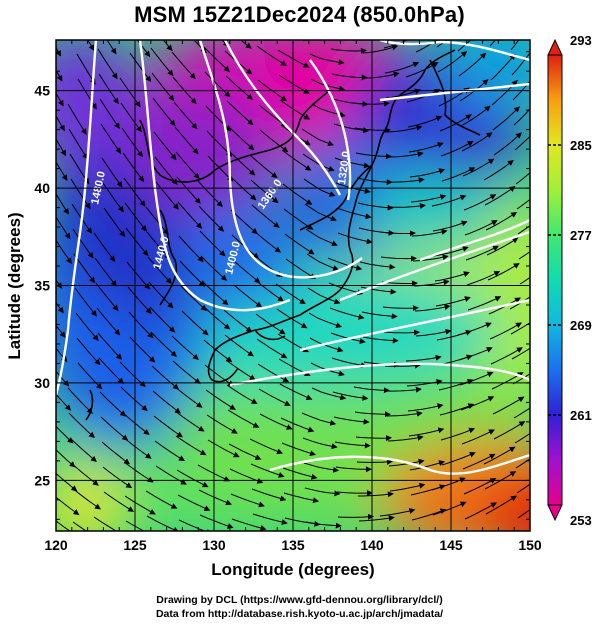  Describe the element at coordinates (555, 280) in the screenshot. I see `colorbar-ramp` at that location.